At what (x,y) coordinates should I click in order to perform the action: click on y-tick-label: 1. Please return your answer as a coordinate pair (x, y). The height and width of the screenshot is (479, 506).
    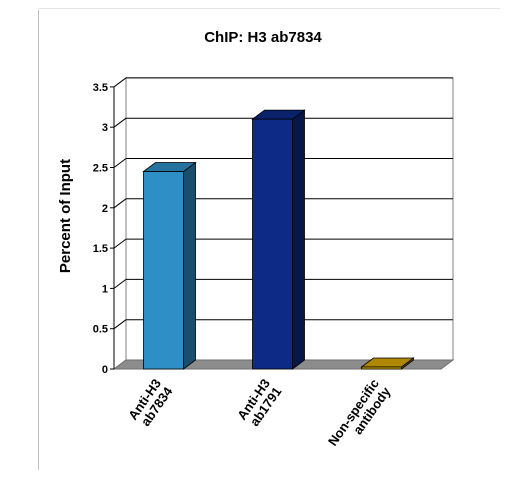
    Looking at the image, I should click on (105, 289).